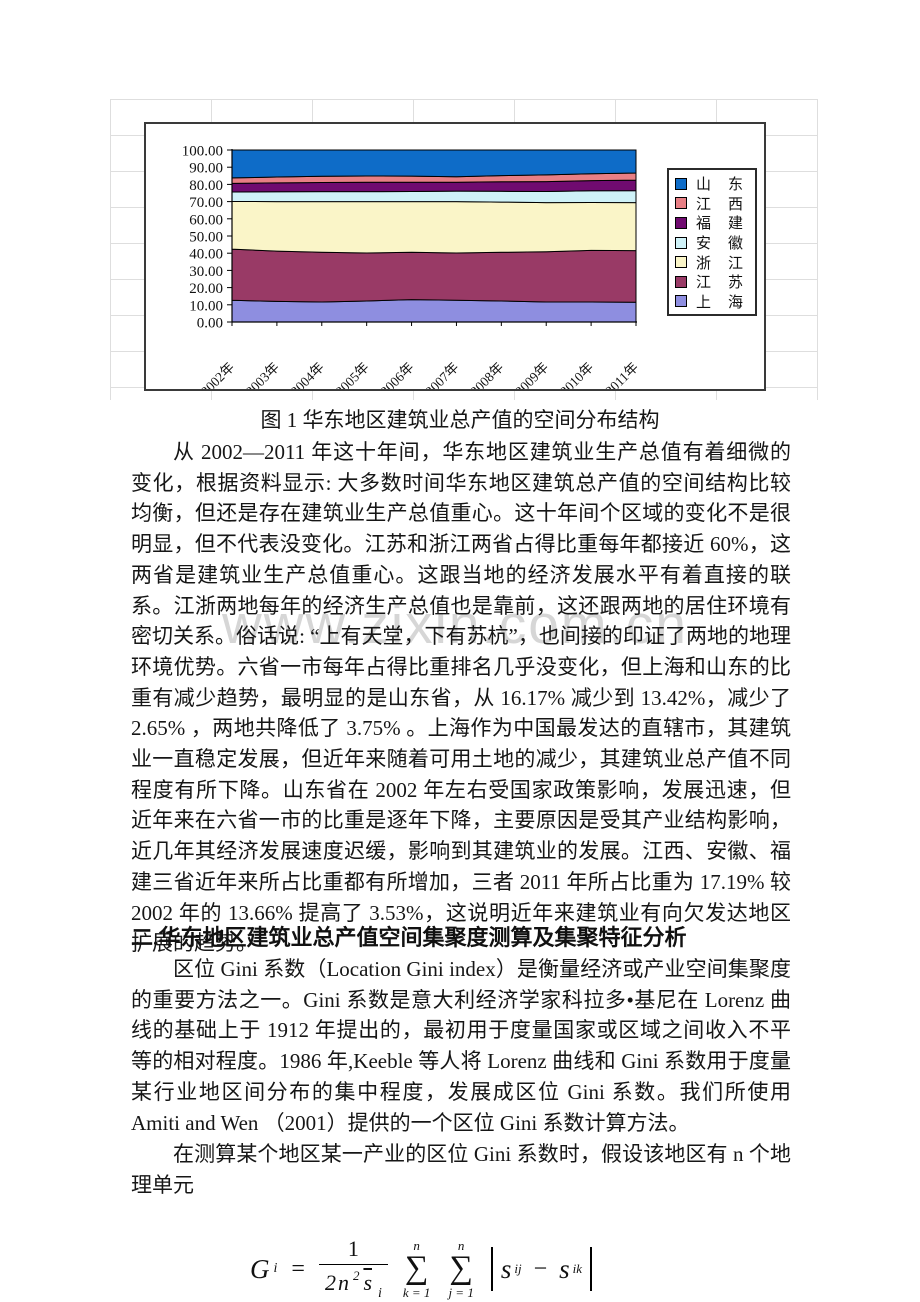  What do you see at coordinates (564, 1268) in the screenshot?
I see `formula-term2: s` at bounding box center [564, 1268].